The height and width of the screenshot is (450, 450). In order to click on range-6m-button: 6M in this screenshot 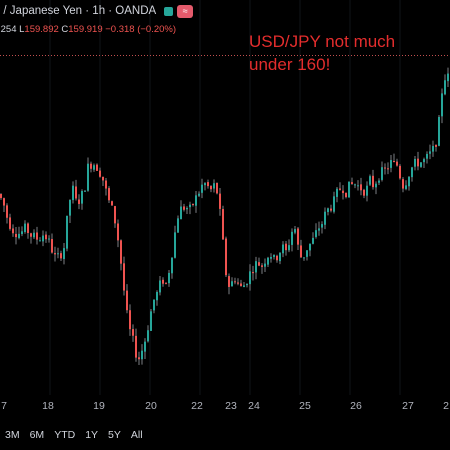, I will do `click(37, 435)`.